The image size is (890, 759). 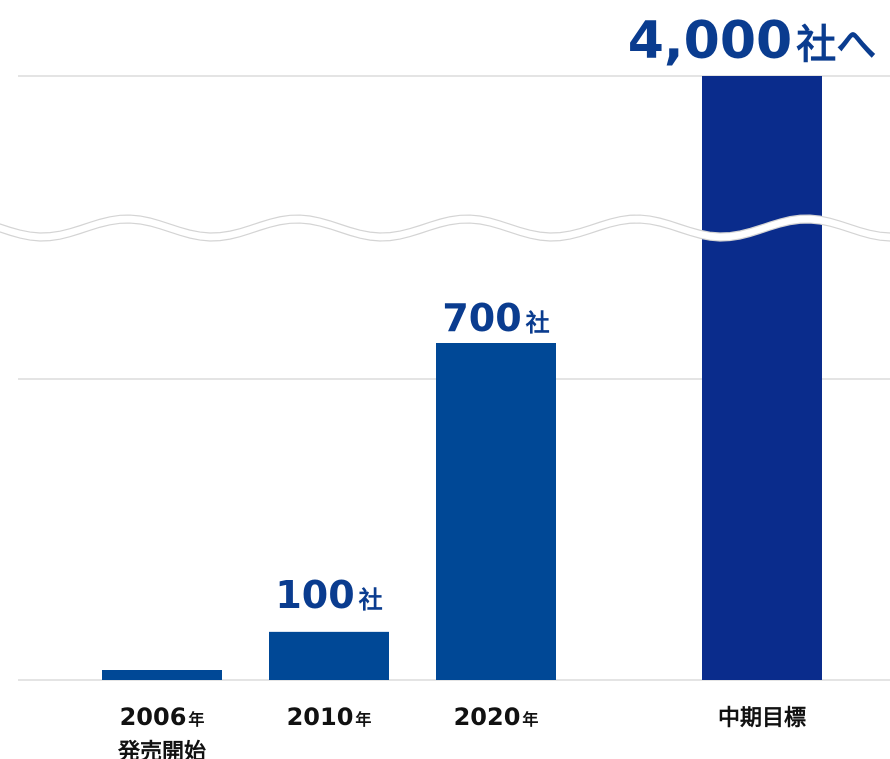 I want to click on value-label: 700 社, so click(x=495, y=318).